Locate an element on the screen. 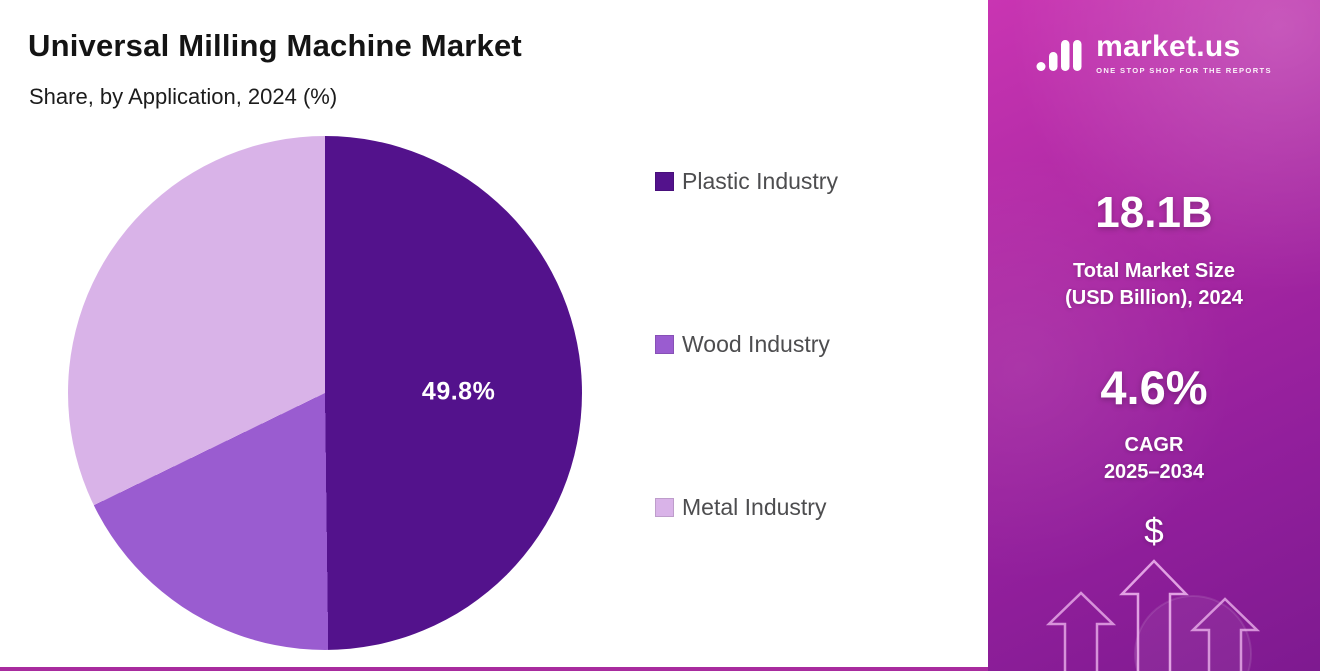  legend-label-metal: Metal Industry is located at coordinates (754, 507).